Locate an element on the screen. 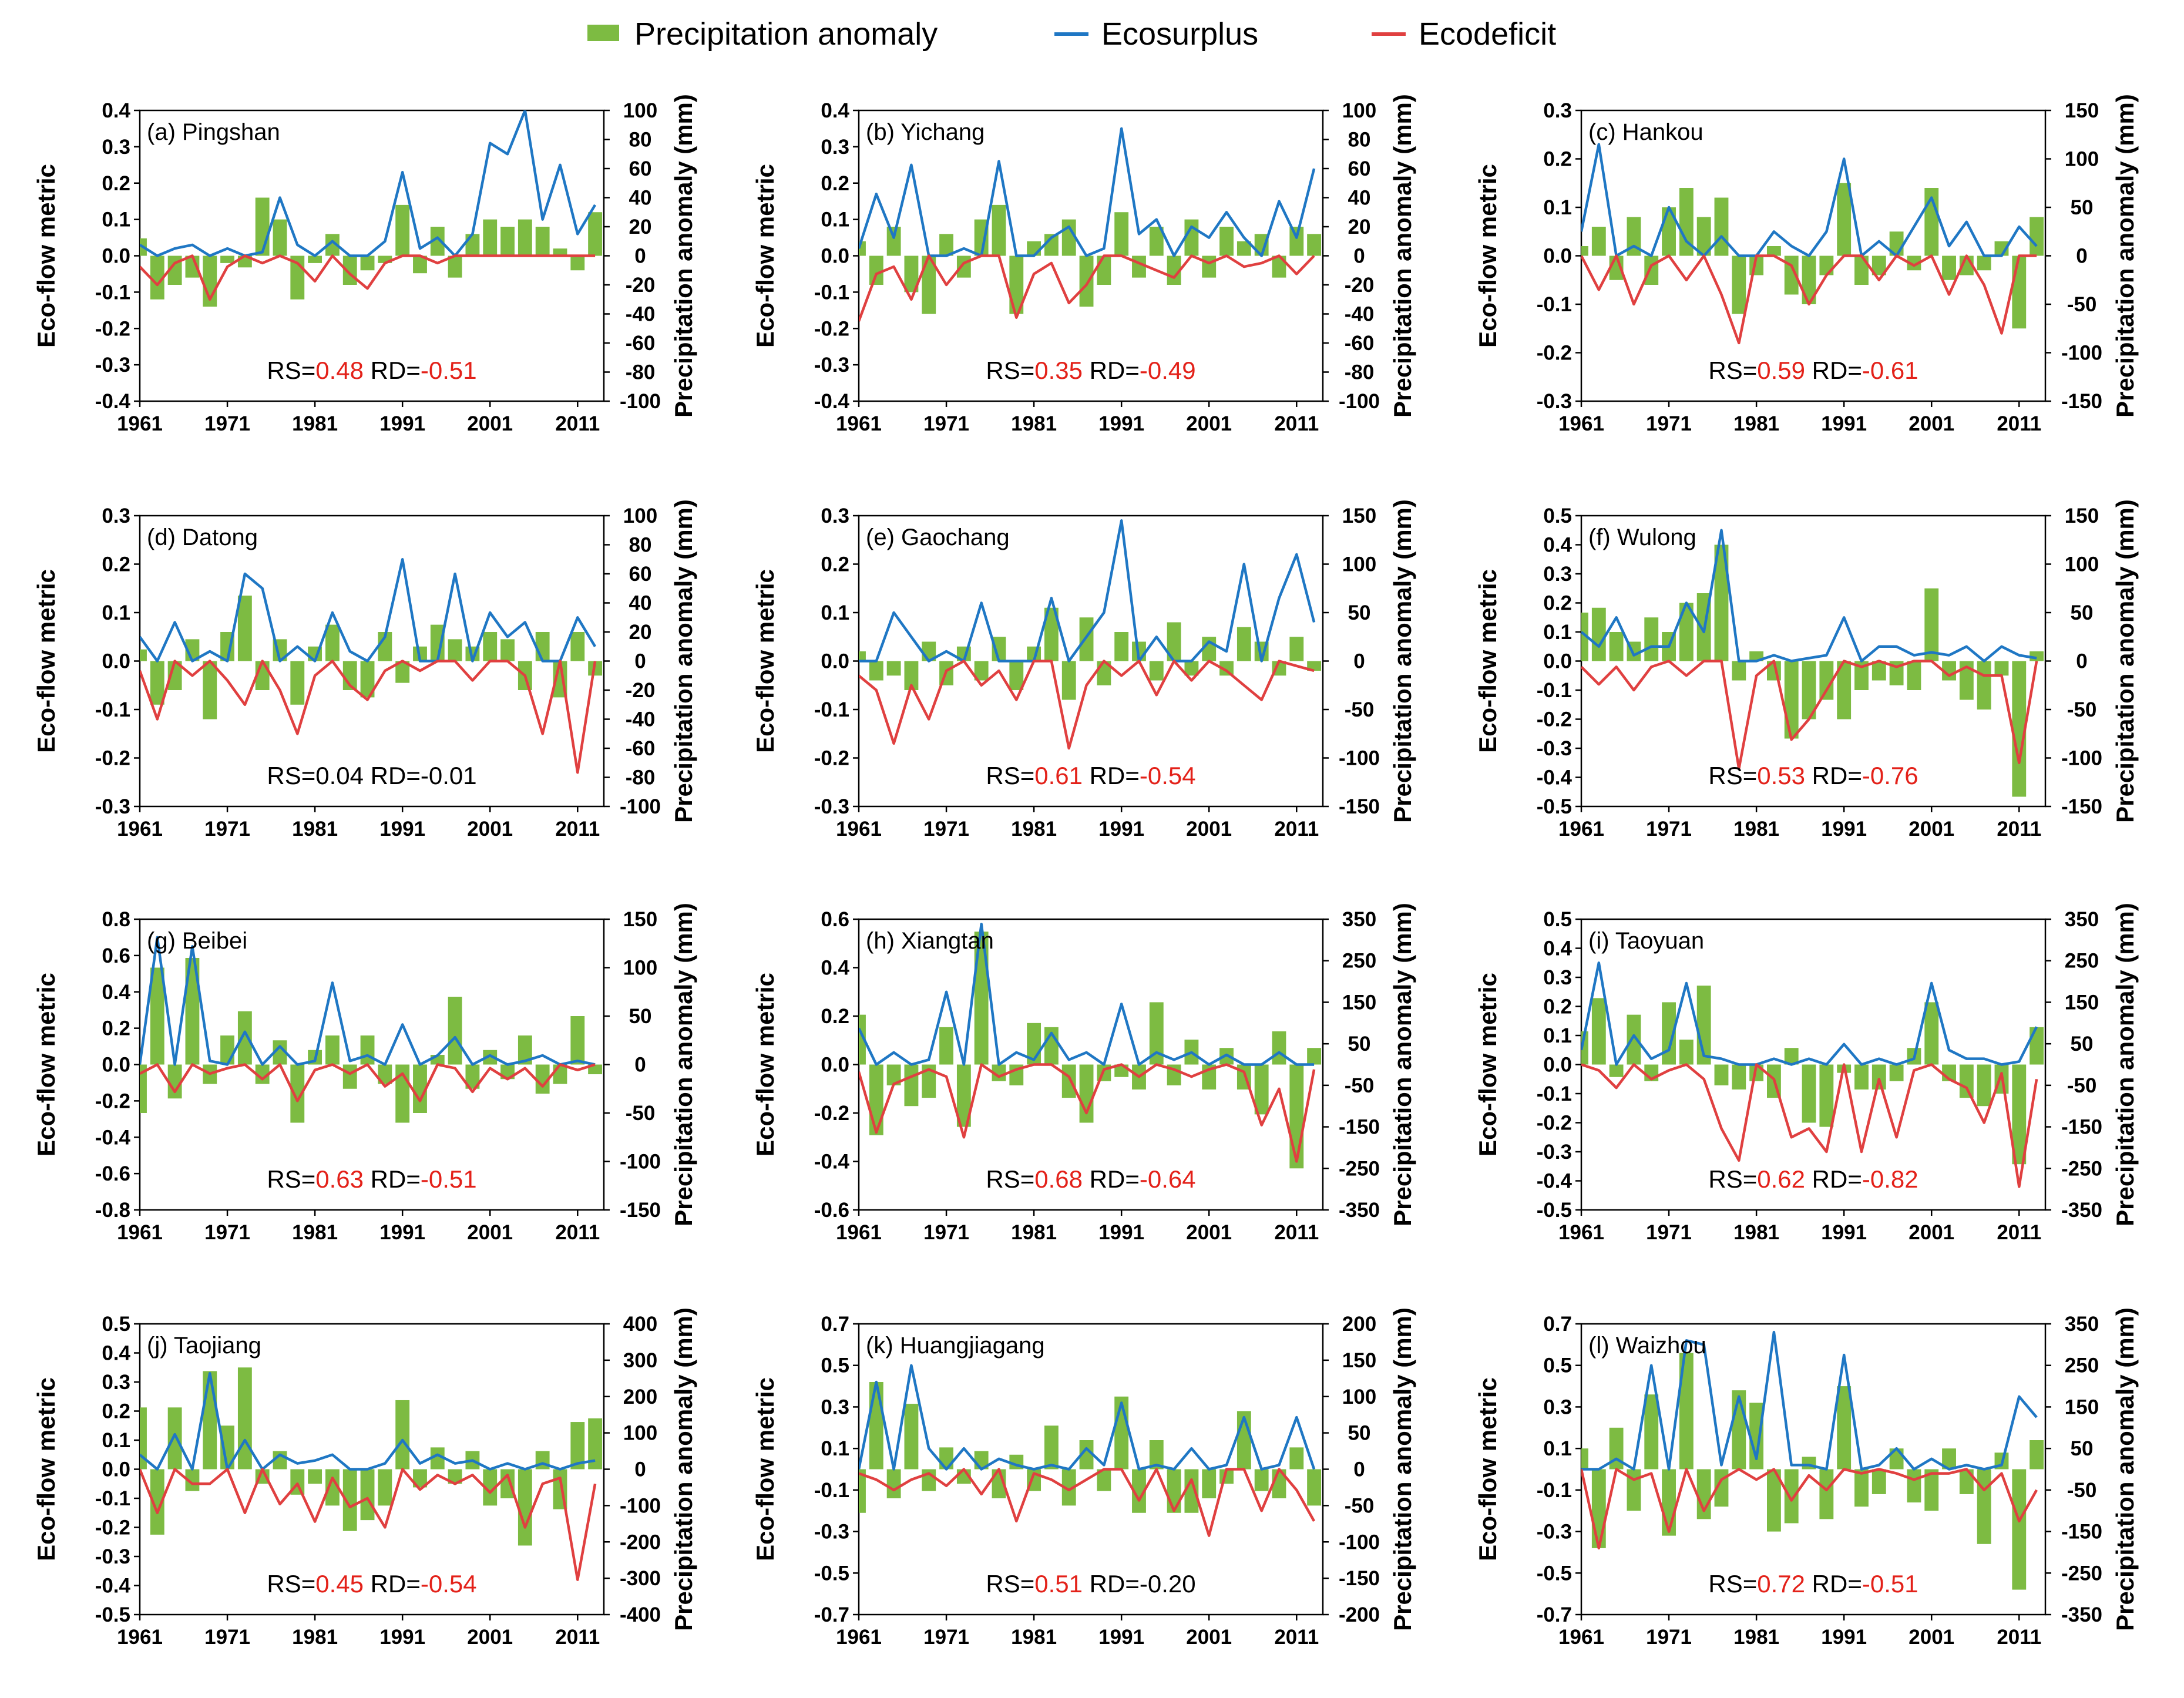 The height and width of the screenshot is (1698, 2184). x-tick-label: 1971 is located at coordinates (1669, 424).